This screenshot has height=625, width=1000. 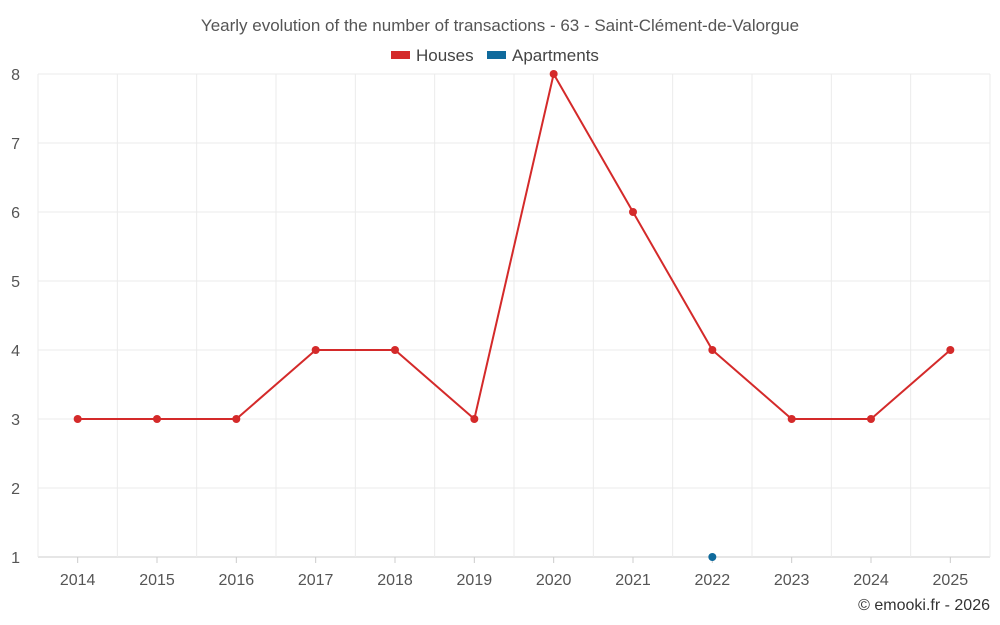 What do you see at coordinates (871, 580) in the screenshot?
I see `x-tick-label: 2024` at bounding box center [871, 580].